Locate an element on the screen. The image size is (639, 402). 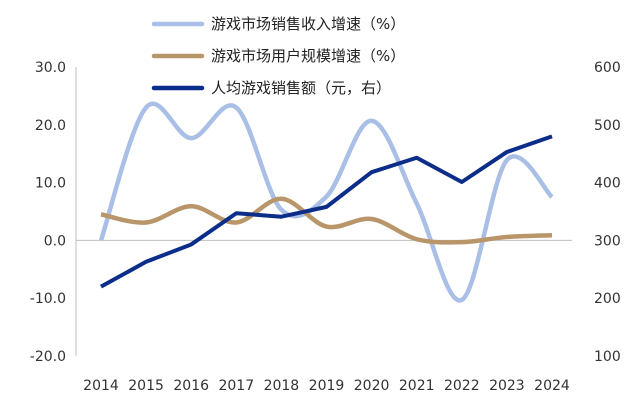
x-tick-label: 2016 is located at coordinates (191, 386).